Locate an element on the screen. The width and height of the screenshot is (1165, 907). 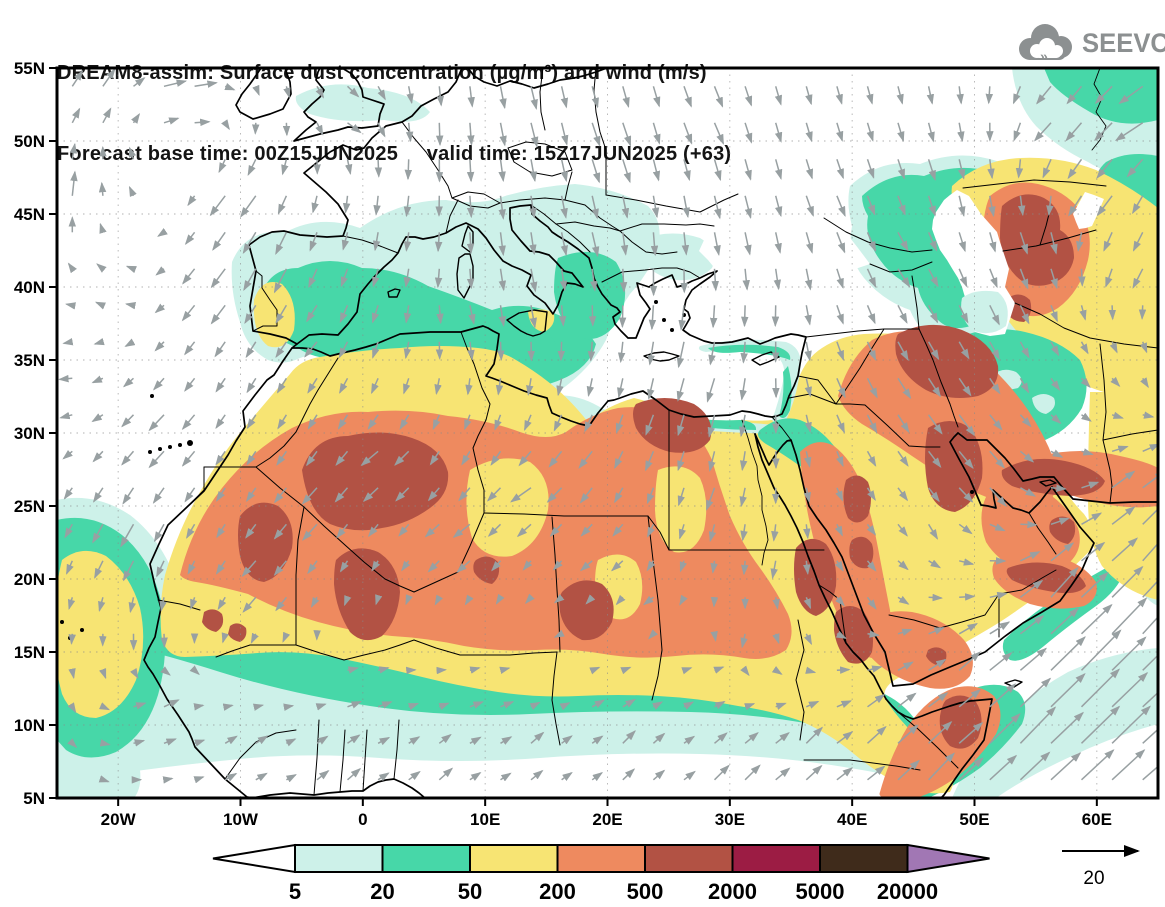
dust-region-senegal-brick-b is located at coordinates (237, 632).